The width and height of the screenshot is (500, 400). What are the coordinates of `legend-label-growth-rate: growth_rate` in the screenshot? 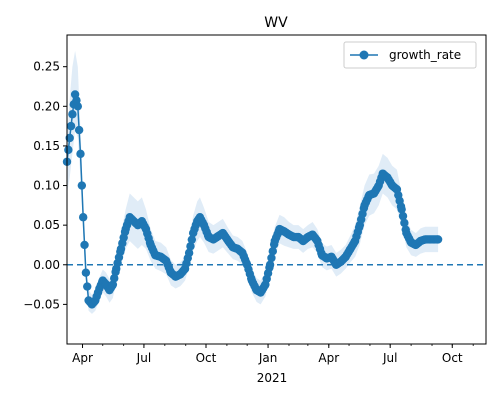 It's located at (425, 55).